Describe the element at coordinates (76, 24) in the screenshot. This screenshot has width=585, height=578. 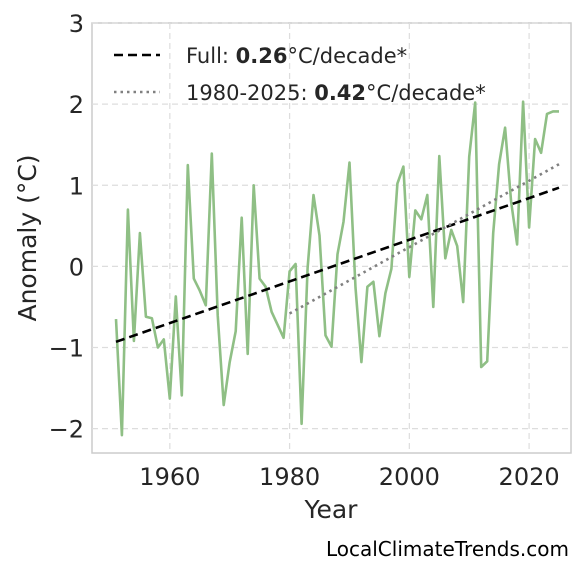
I see `y-tick-label: 3` at that location.